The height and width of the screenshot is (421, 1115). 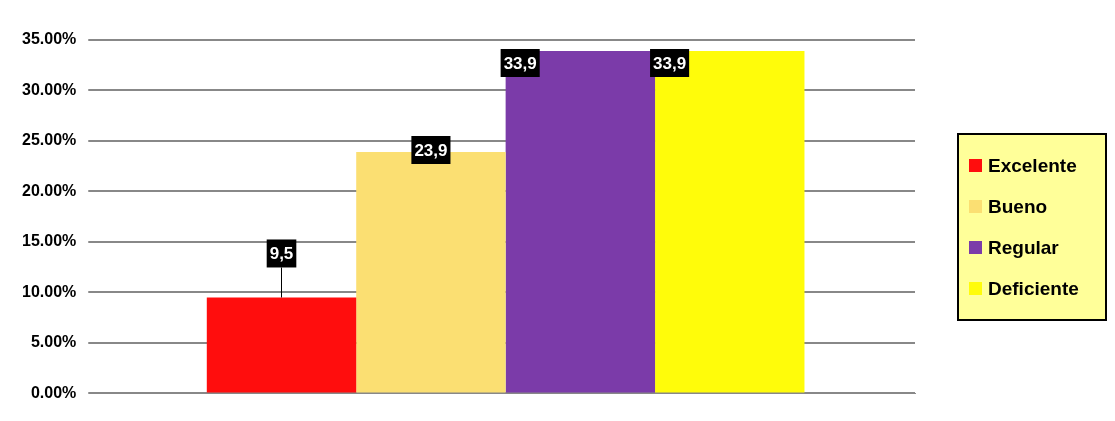 I want to click on legend-label: Excelente, so click(x=1032, y=165).